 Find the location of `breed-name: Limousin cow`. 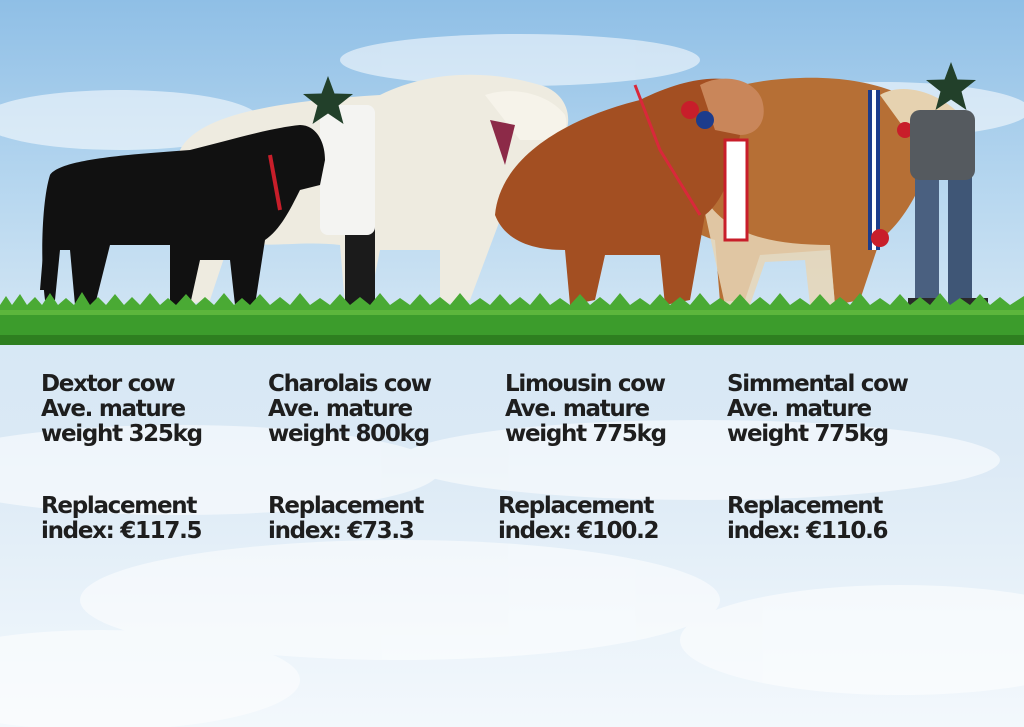

breed-name: Limousin cow is located at coordinates (585, 384).